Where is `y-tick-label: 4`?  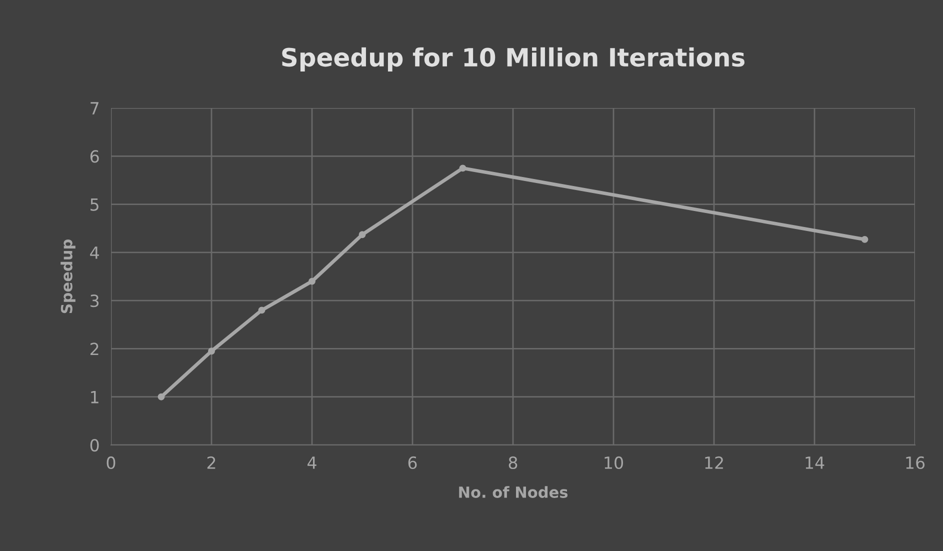
y-tick-label: 4 is located at coordinates (94, 252).